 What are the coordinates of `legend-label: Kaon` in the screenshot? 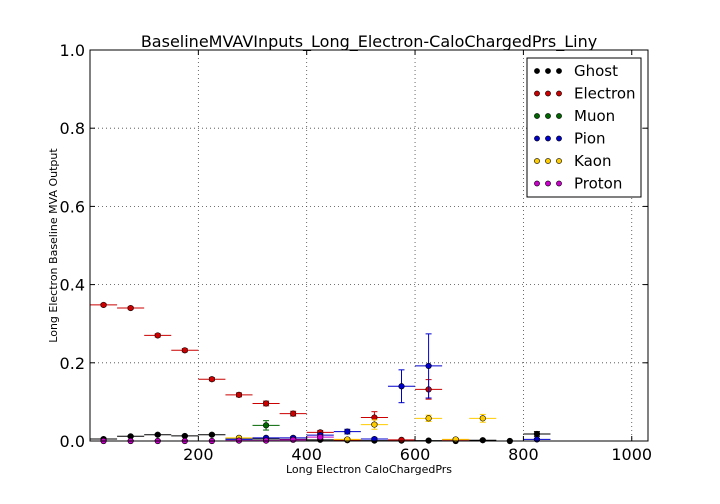 It's located at (592, 161).